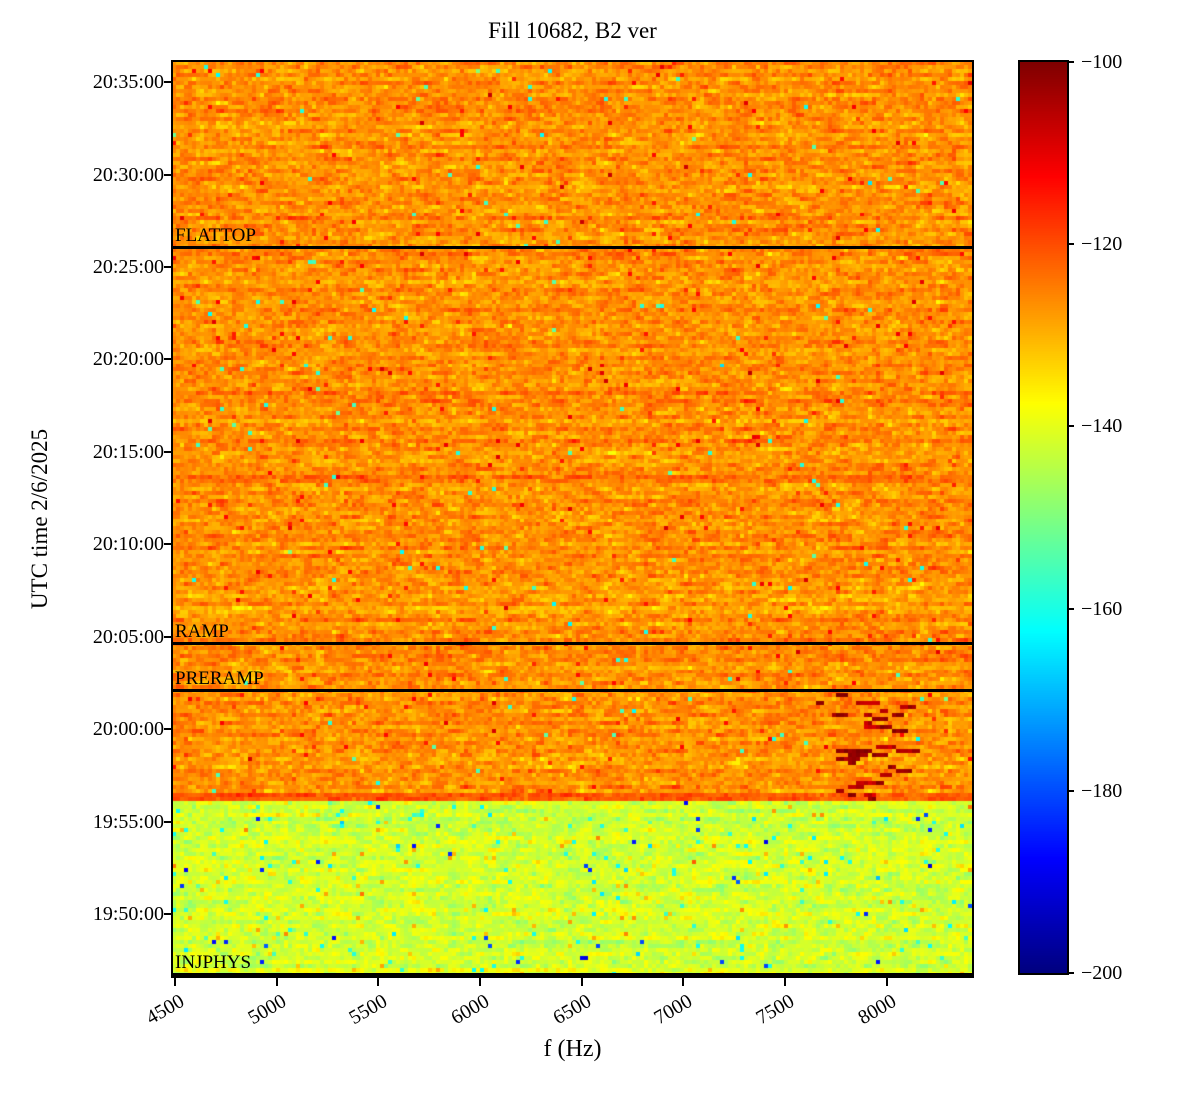  What do you see at coordinates (572, 974) in the screenshot?
I see `annotation-line-injphys` at bounding box center [572, 974].